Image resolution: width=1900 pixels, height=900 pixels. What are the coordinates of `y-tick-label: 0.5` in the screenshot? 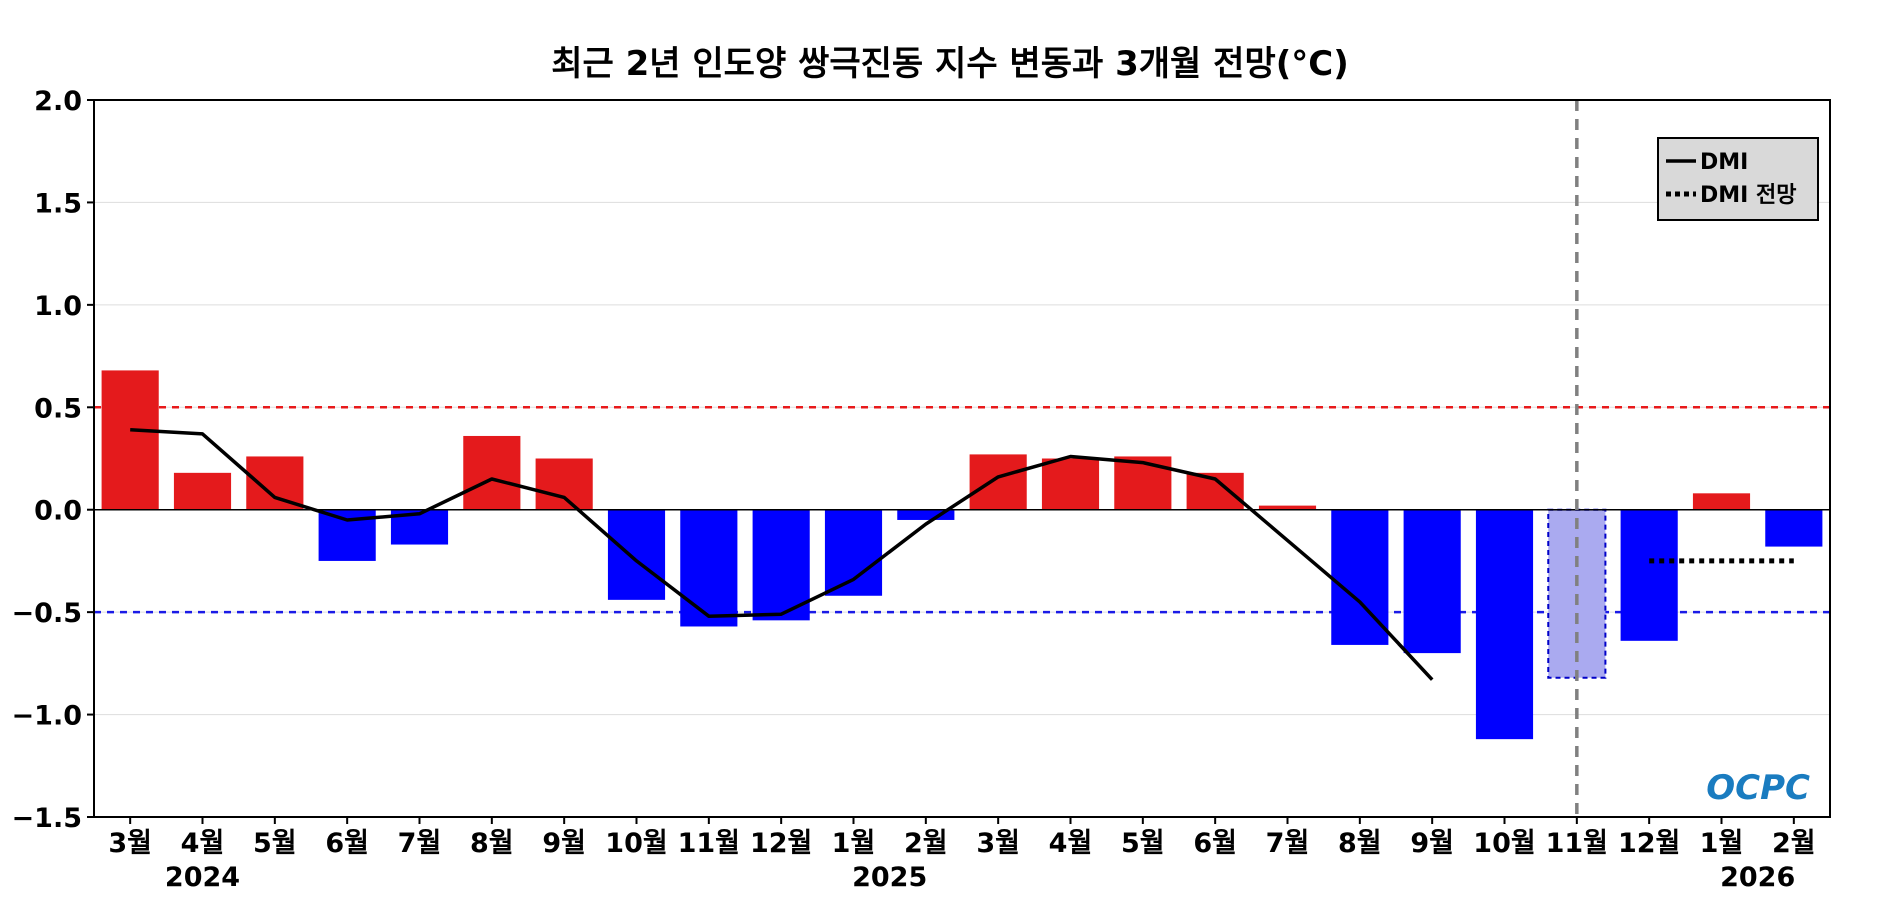 It's located at (58, 408).